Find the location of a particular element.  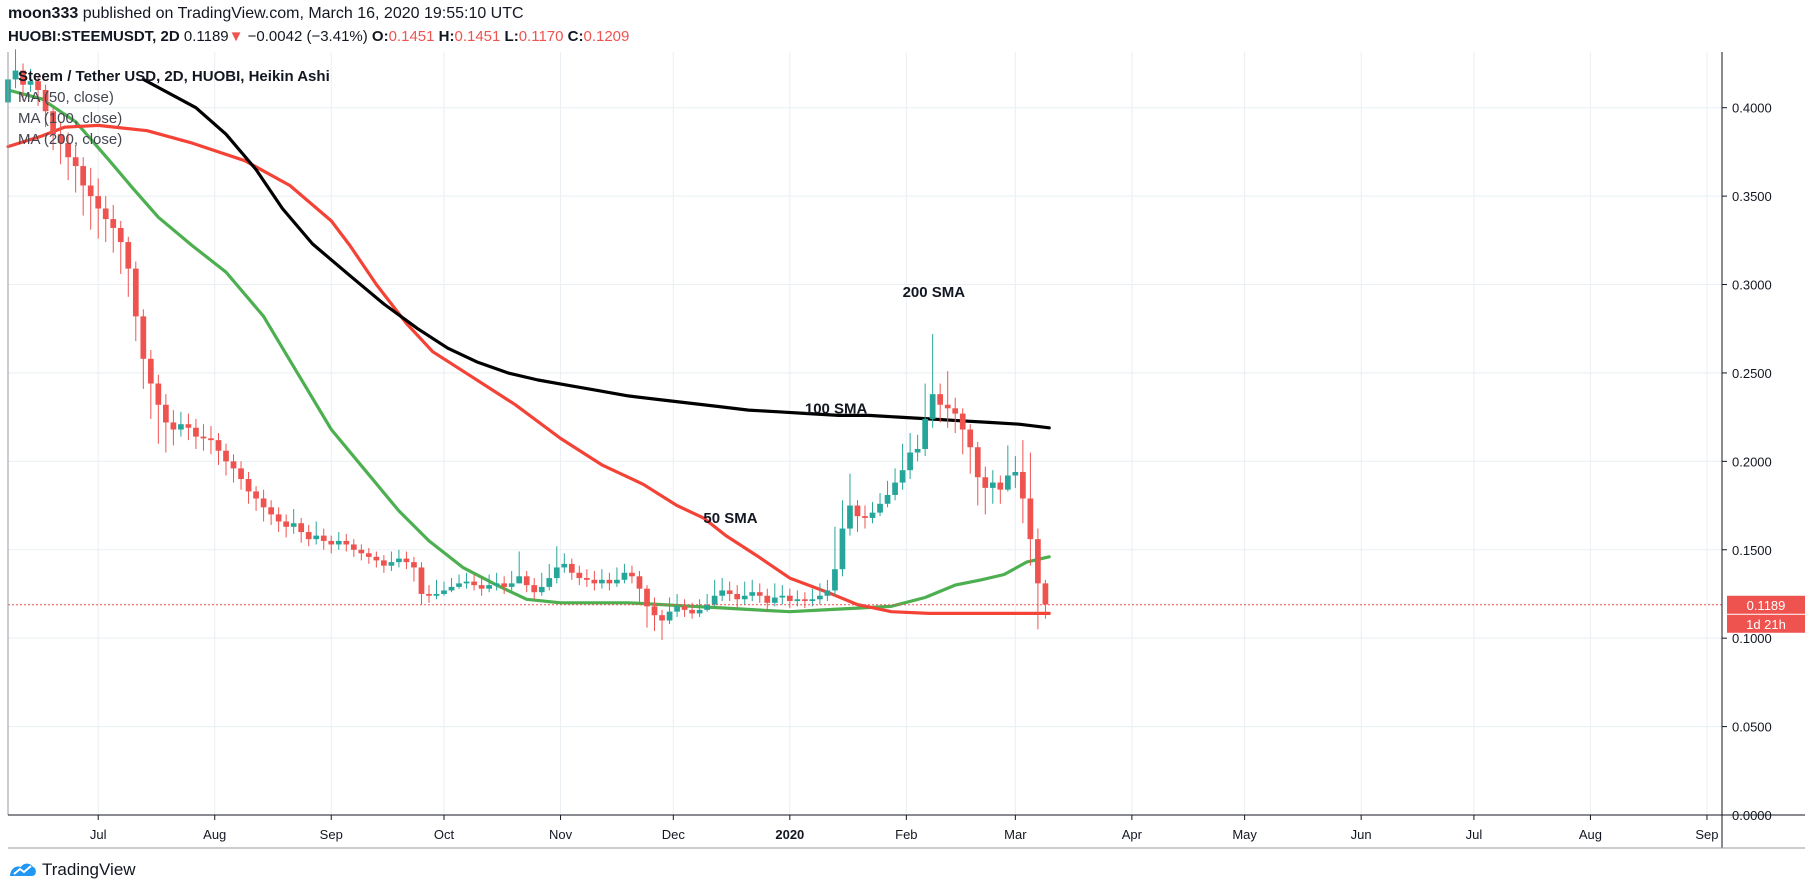

footer-brand: TradingView is located at coordinates (72, 870).